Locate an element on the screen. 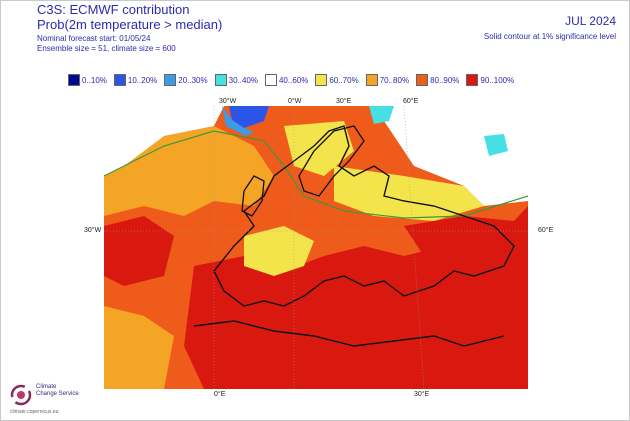 The height and width of the screenshot is (421, 630). region-90-100-east is located at coordinates (466, 231).